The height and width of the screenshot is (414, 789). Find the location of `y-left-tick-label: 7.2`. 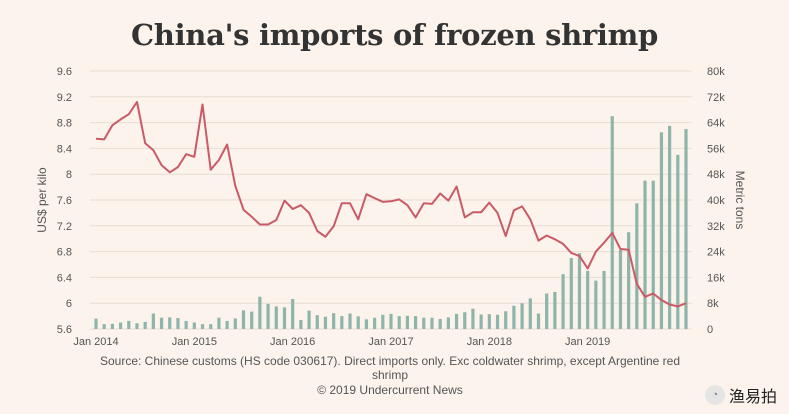

y-left-tick-label: 7.2 is located at coordinates (64, 227).